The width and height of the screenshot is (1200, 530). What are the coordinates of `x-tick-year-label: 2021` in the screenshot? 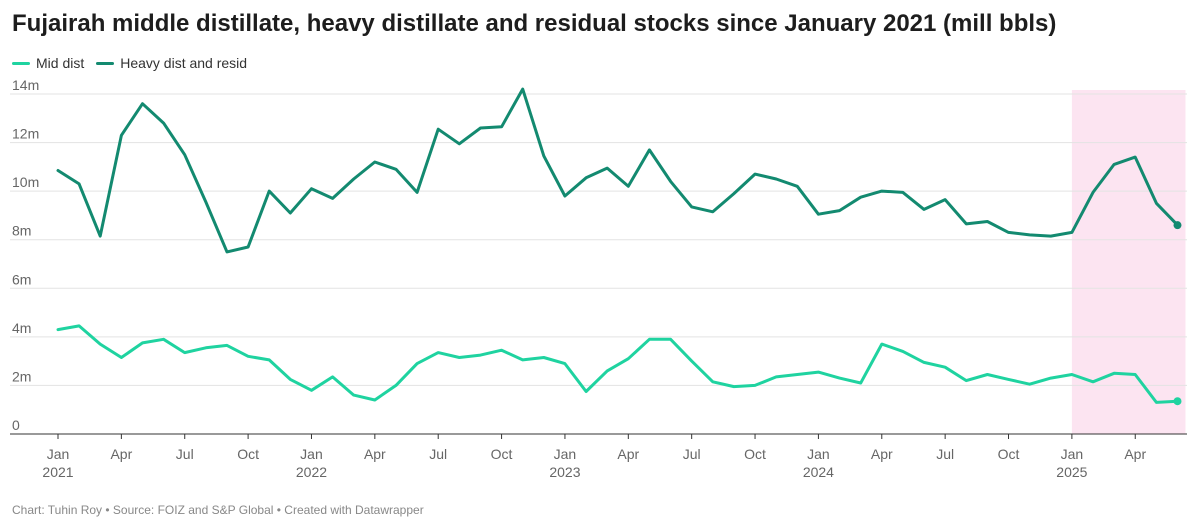 It's located at (57, 472).